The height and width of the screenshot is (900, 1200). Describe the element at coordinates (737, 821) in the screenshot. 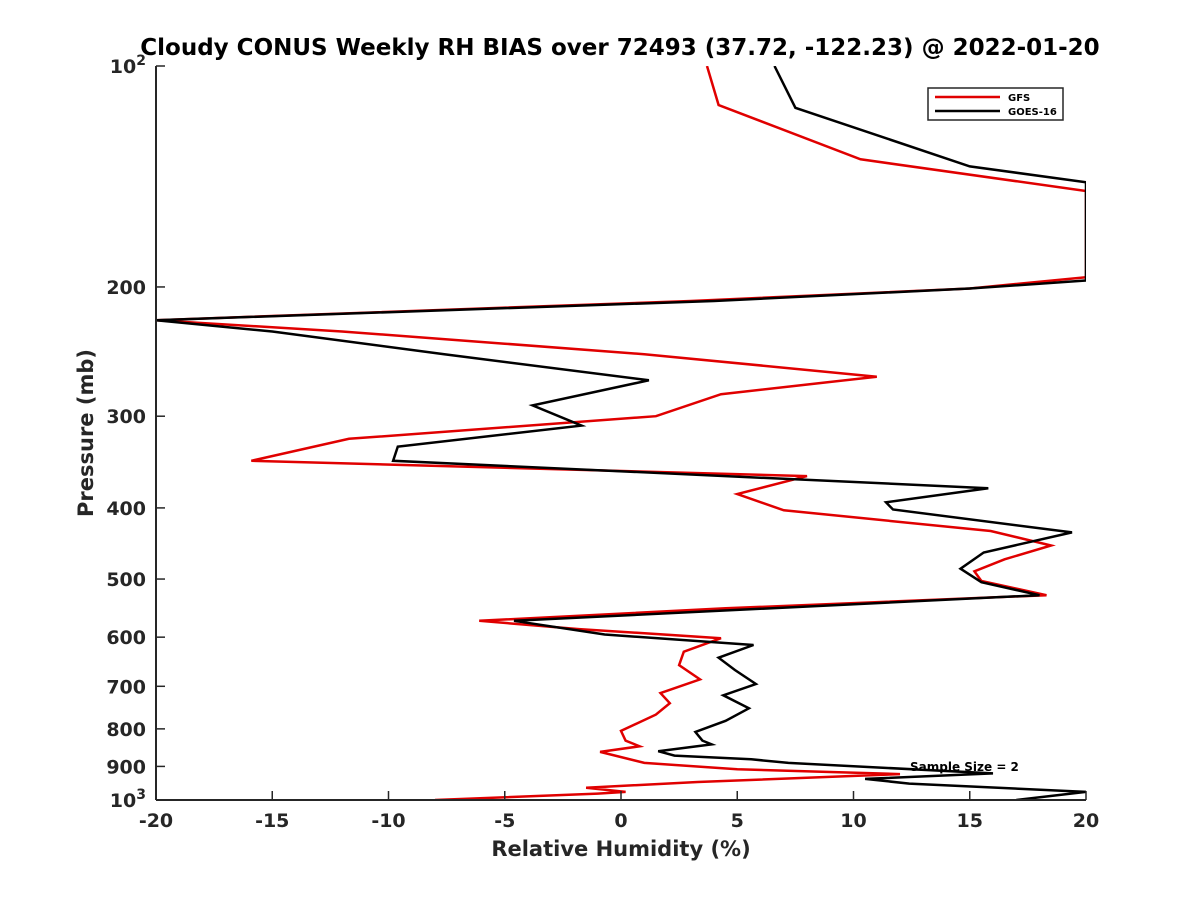

I see `x-tick-label: 5` at that location.